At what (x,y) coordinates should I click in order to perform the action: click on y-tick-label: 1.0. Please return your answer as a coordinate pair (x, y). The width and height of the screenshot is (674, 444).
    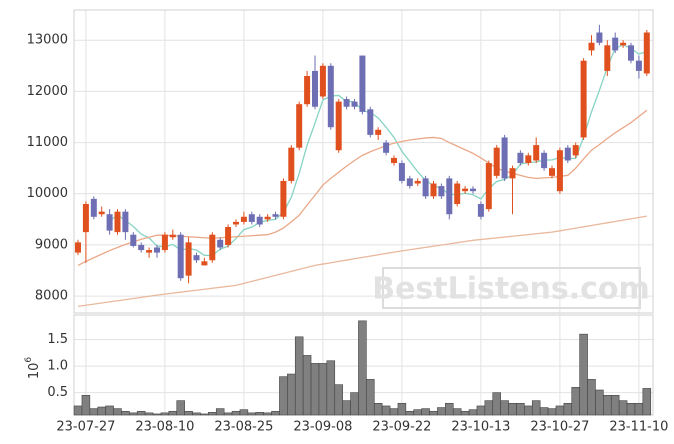
    Looking at the image, I should click on (57, 366).